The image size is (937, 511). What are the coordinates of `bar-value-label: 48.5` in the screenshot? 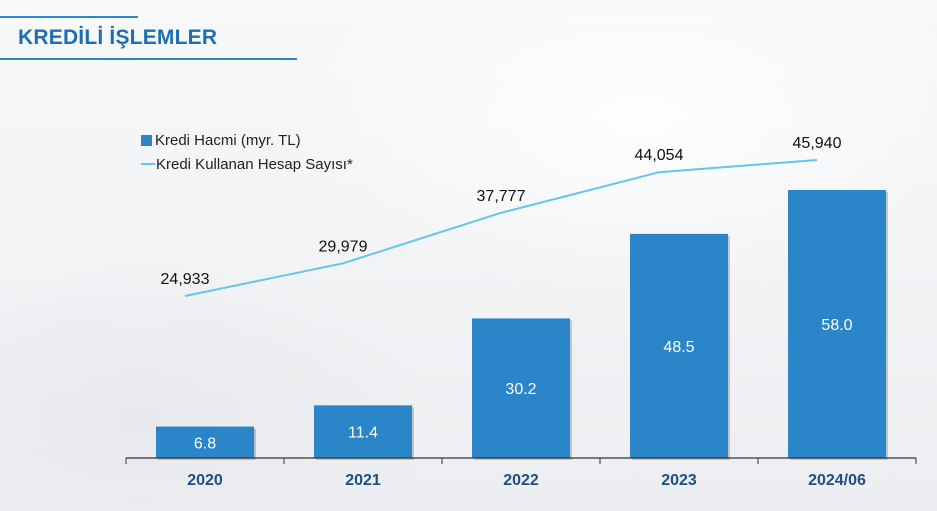 It's located at (678, 347).